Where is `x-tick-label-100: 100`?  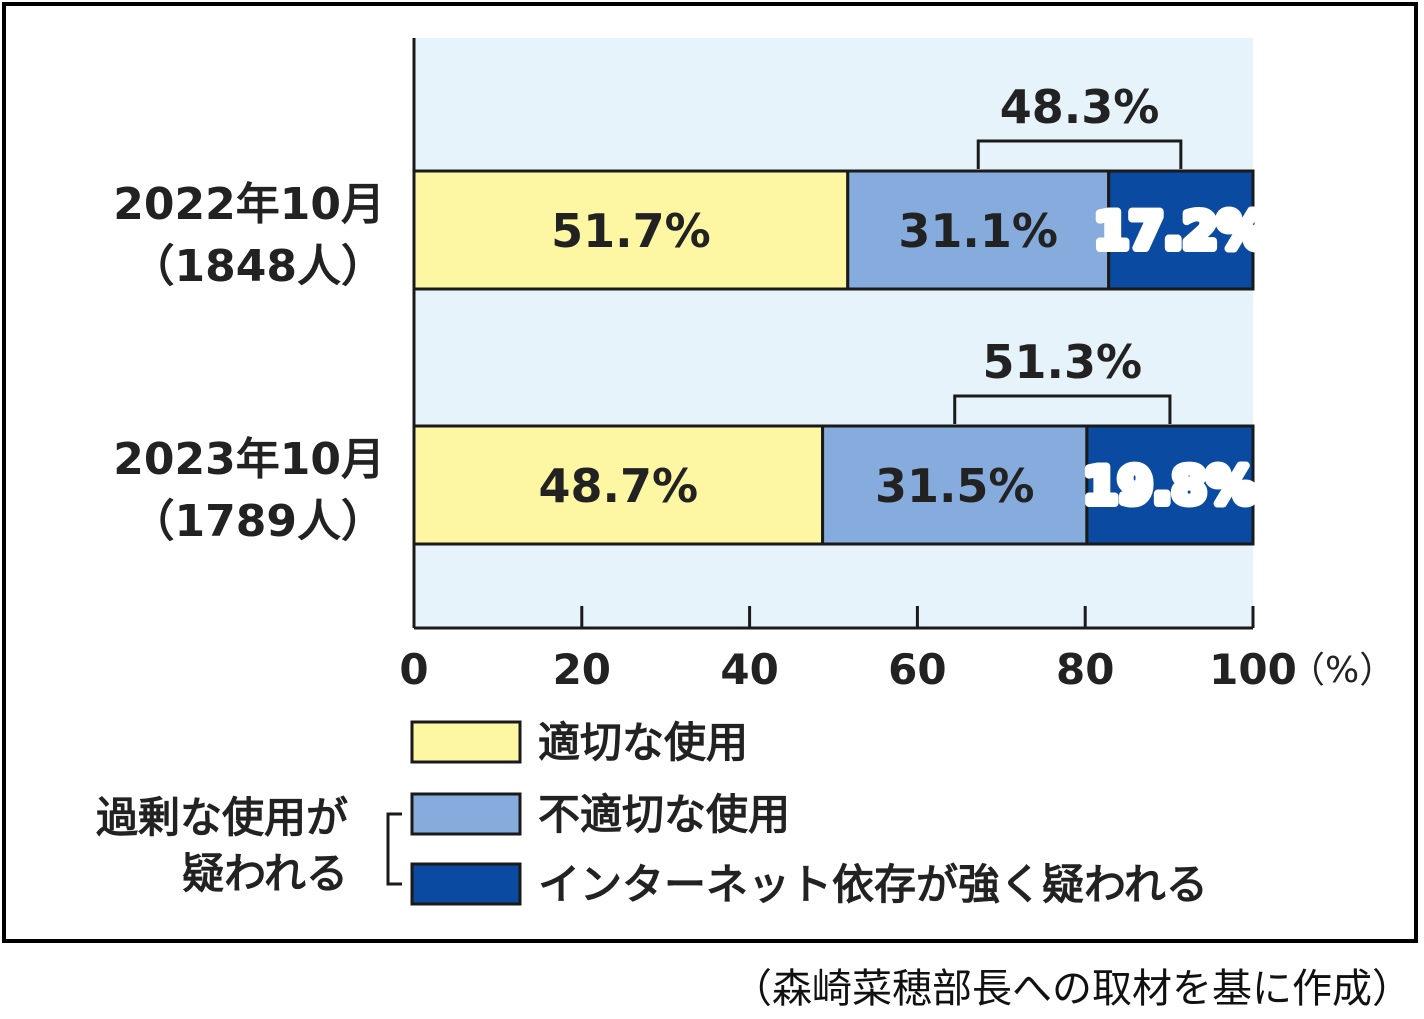 x-tick-label-100: 100 is located at coordinates (1253, 669).